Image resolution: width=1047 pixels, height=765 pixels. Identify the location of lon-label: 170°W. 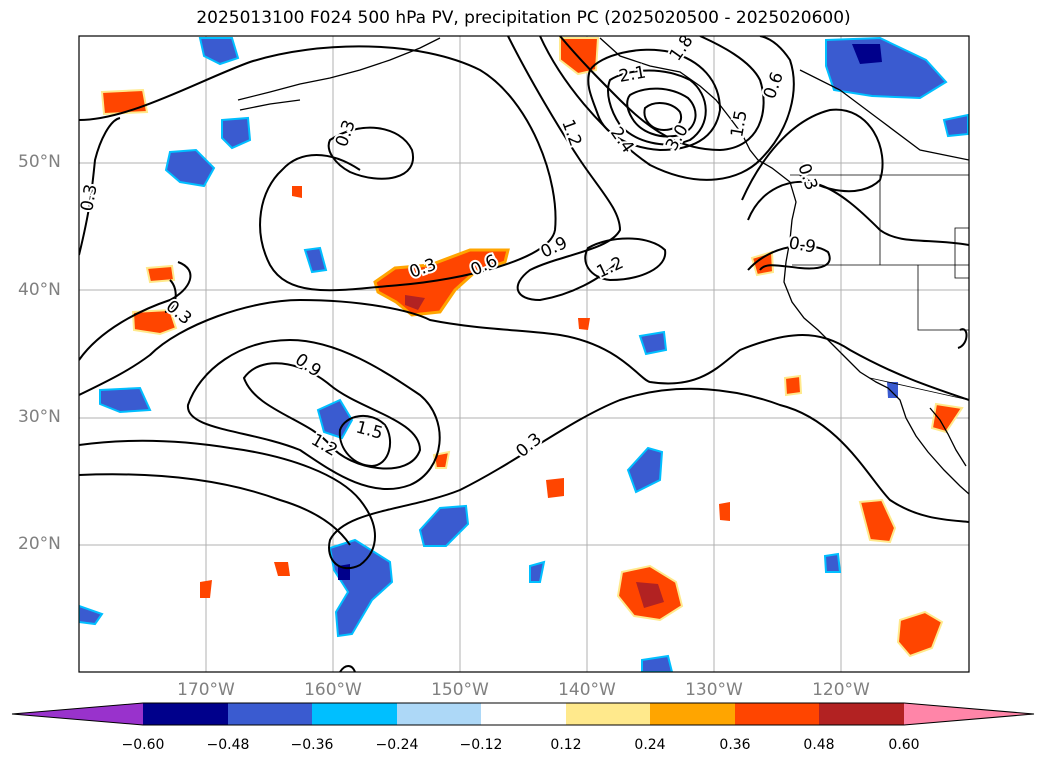
(206, 690).